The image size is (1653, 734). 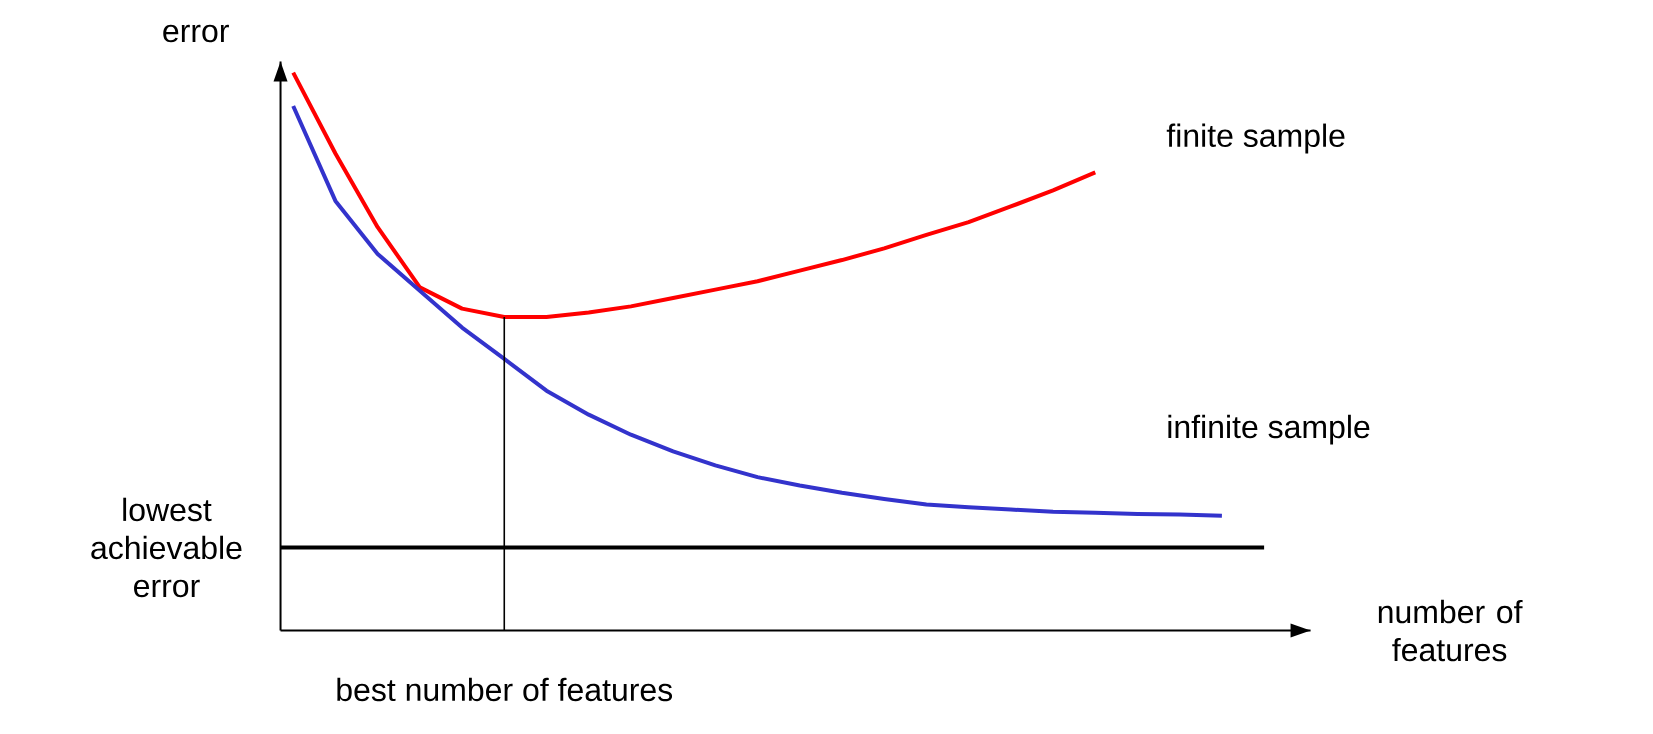 I want to click on text: finite sample, so click(x=1255, y=138).